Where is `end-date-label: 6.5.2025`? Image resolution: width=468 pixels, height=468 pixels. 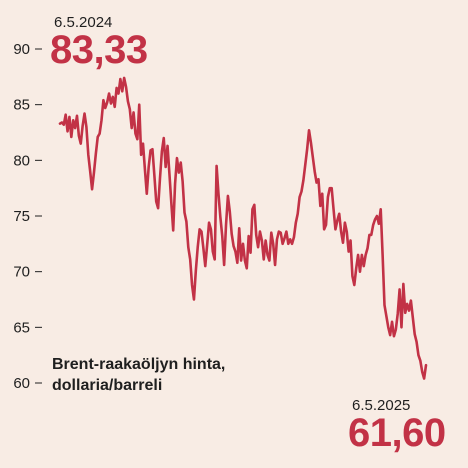 end-date-label: 6.5.2025 is located at coordinates (381, 405).